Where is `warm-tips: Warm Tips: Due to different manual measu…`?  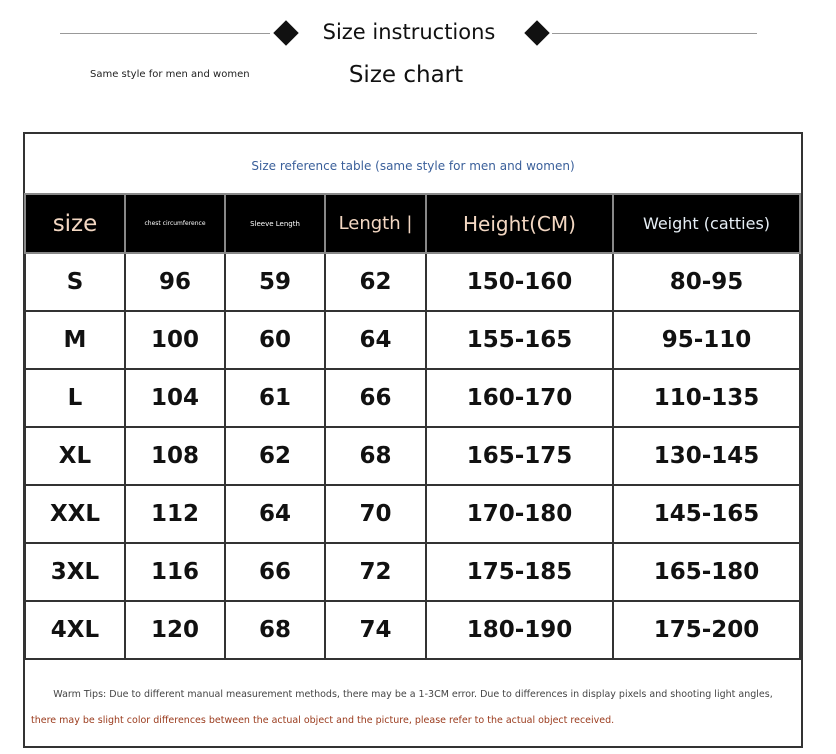
warm-tips: Warm Tips: Due to different manual measu… is located at coordinates (413, 708).